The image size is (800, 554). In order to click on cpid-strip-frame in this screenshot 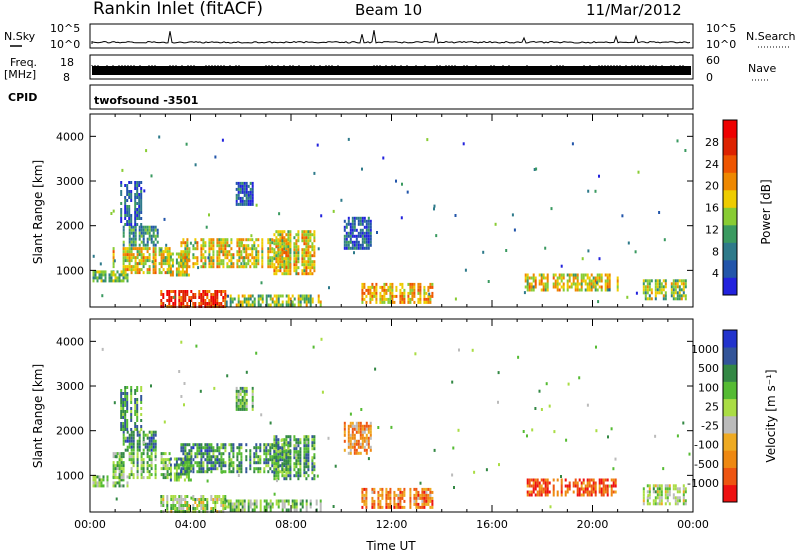, I will do `click(391, 97)`.